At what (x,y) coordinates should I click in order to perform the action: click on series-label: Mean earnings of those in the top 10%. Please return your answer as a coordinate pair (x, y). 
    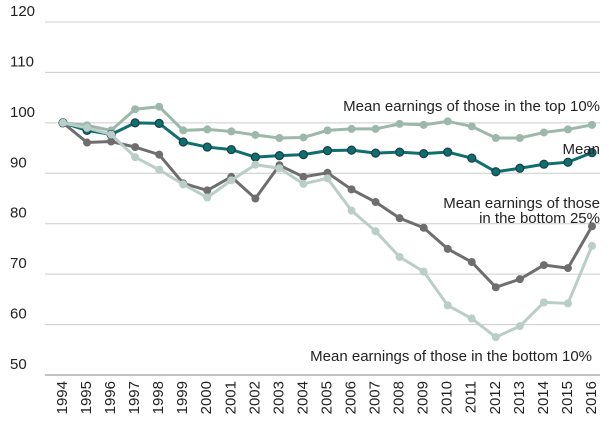
    Looking at the image, I should click on (471, 106).